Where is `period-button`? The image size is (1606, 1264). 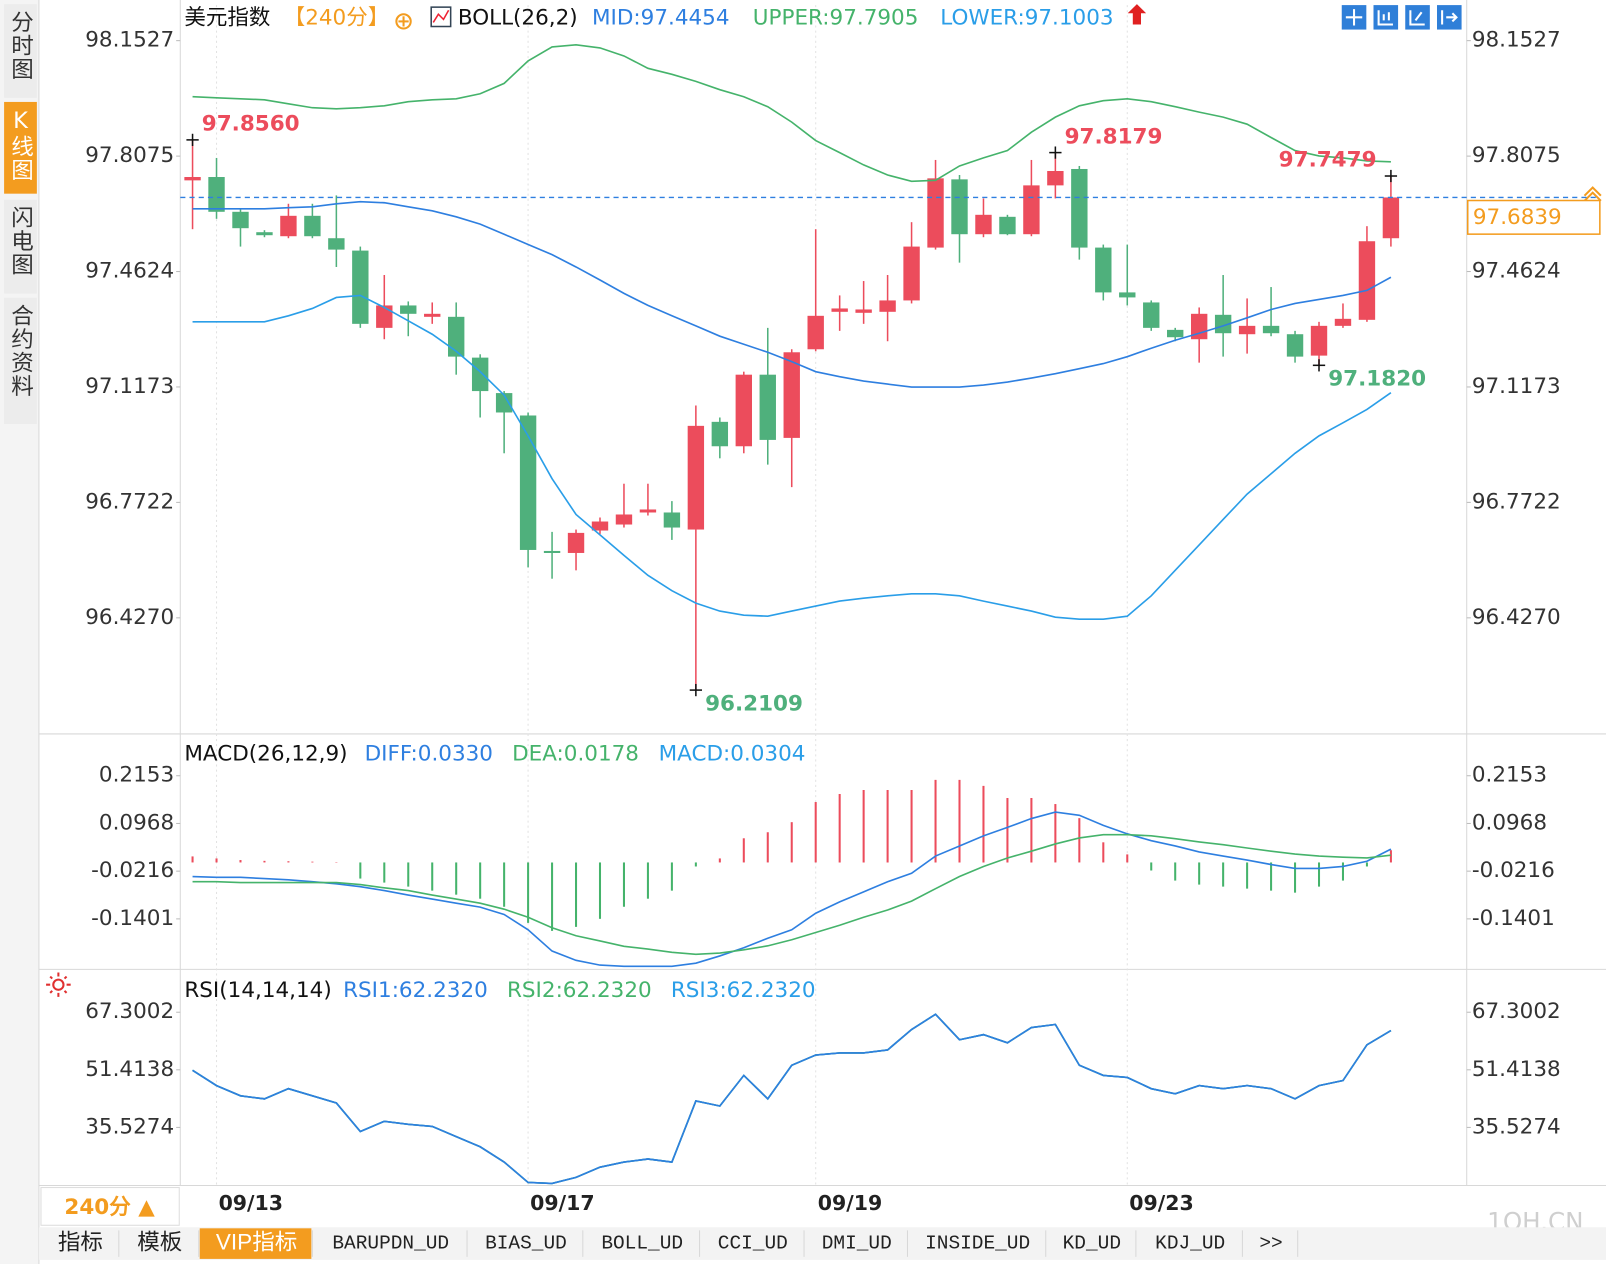
period-button is located at coordinates (110, 1206).